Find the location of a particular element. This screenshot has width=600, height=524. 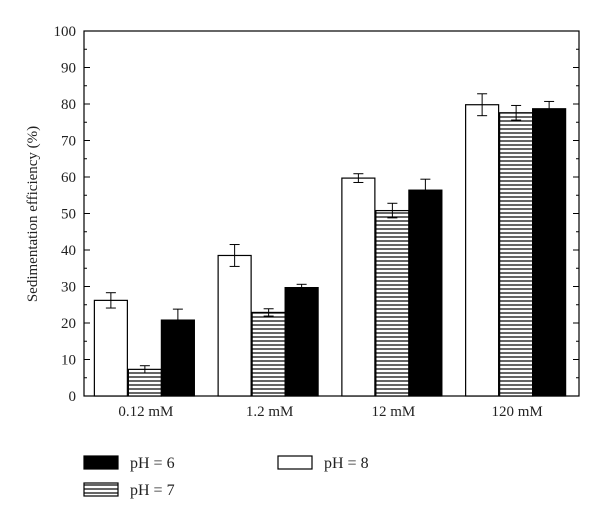

y-tick-label: 40 is located at coordinates (68, 251).